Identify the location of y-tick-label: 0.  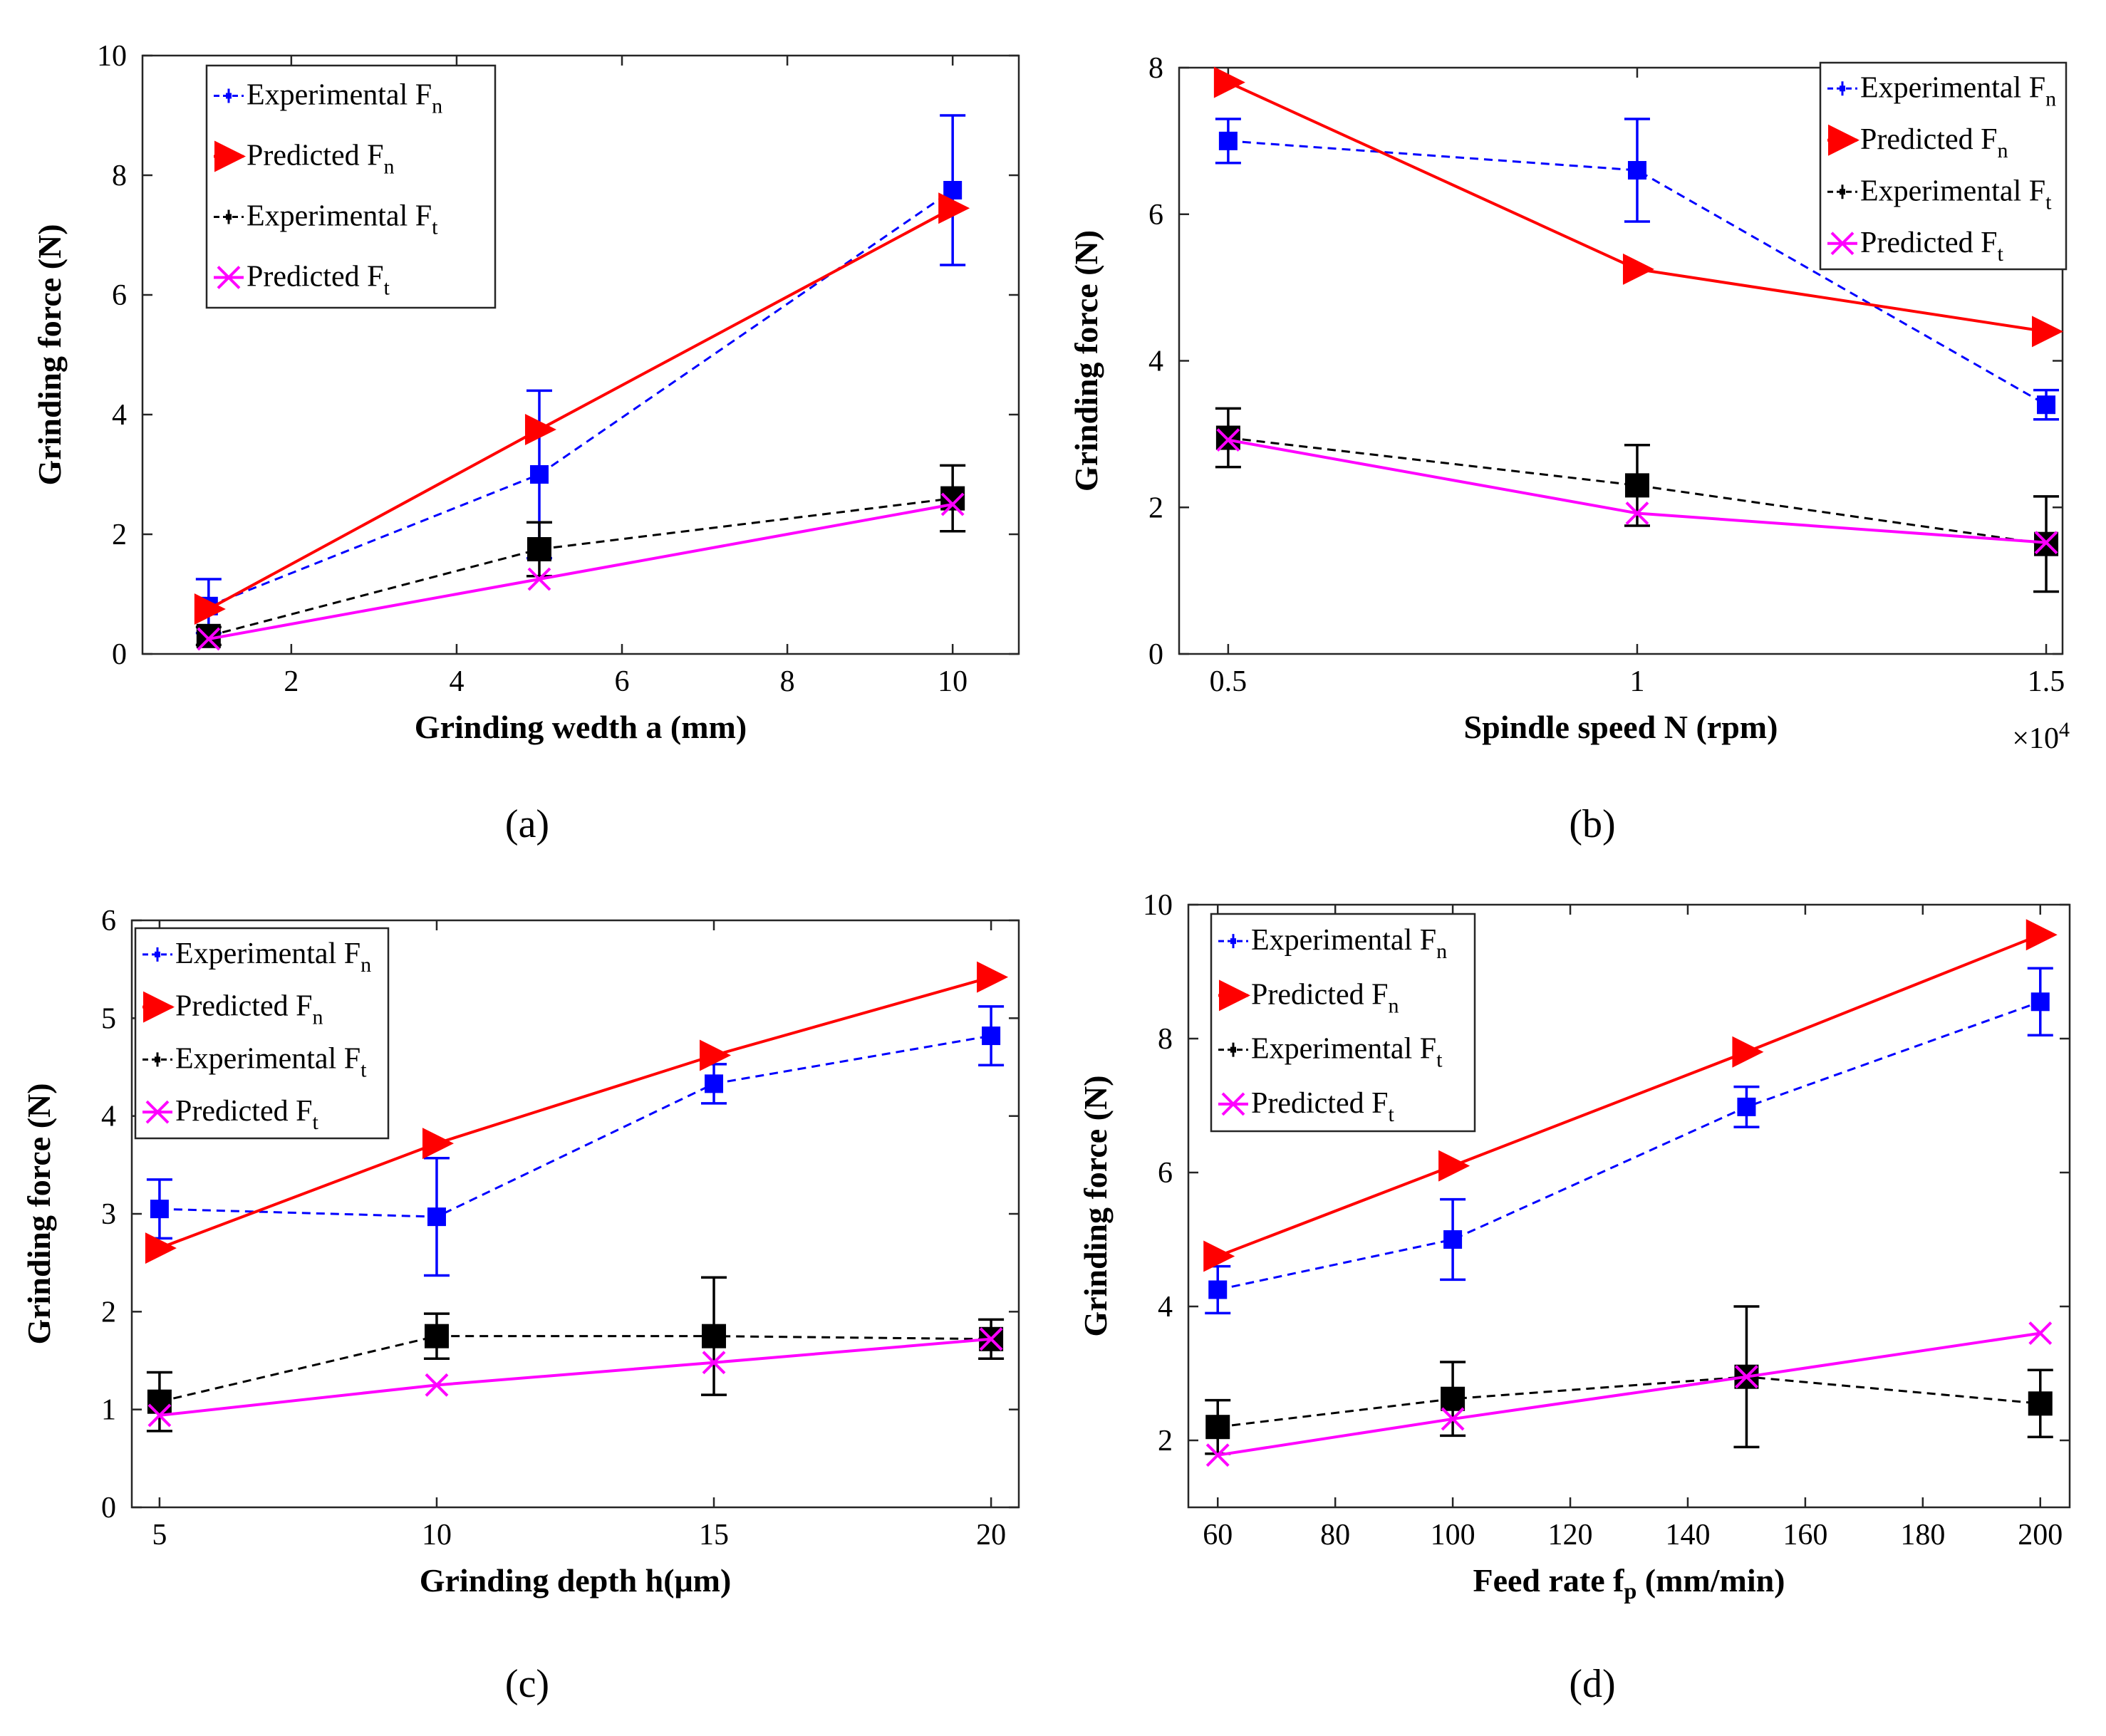
(108, 1508).